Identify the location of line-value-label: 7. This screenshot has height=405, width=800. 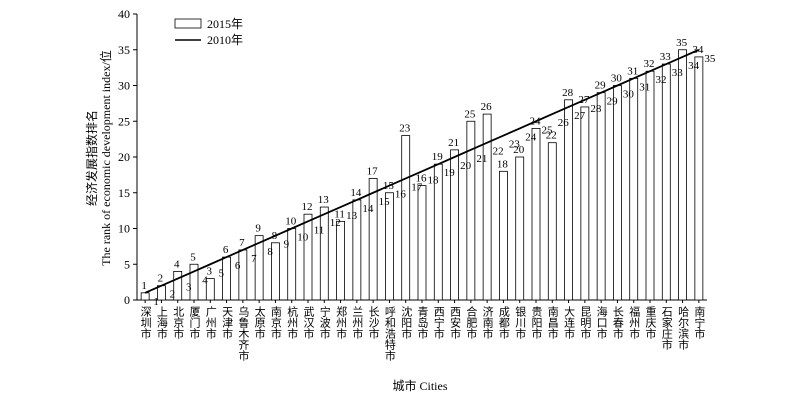
(254, 259).